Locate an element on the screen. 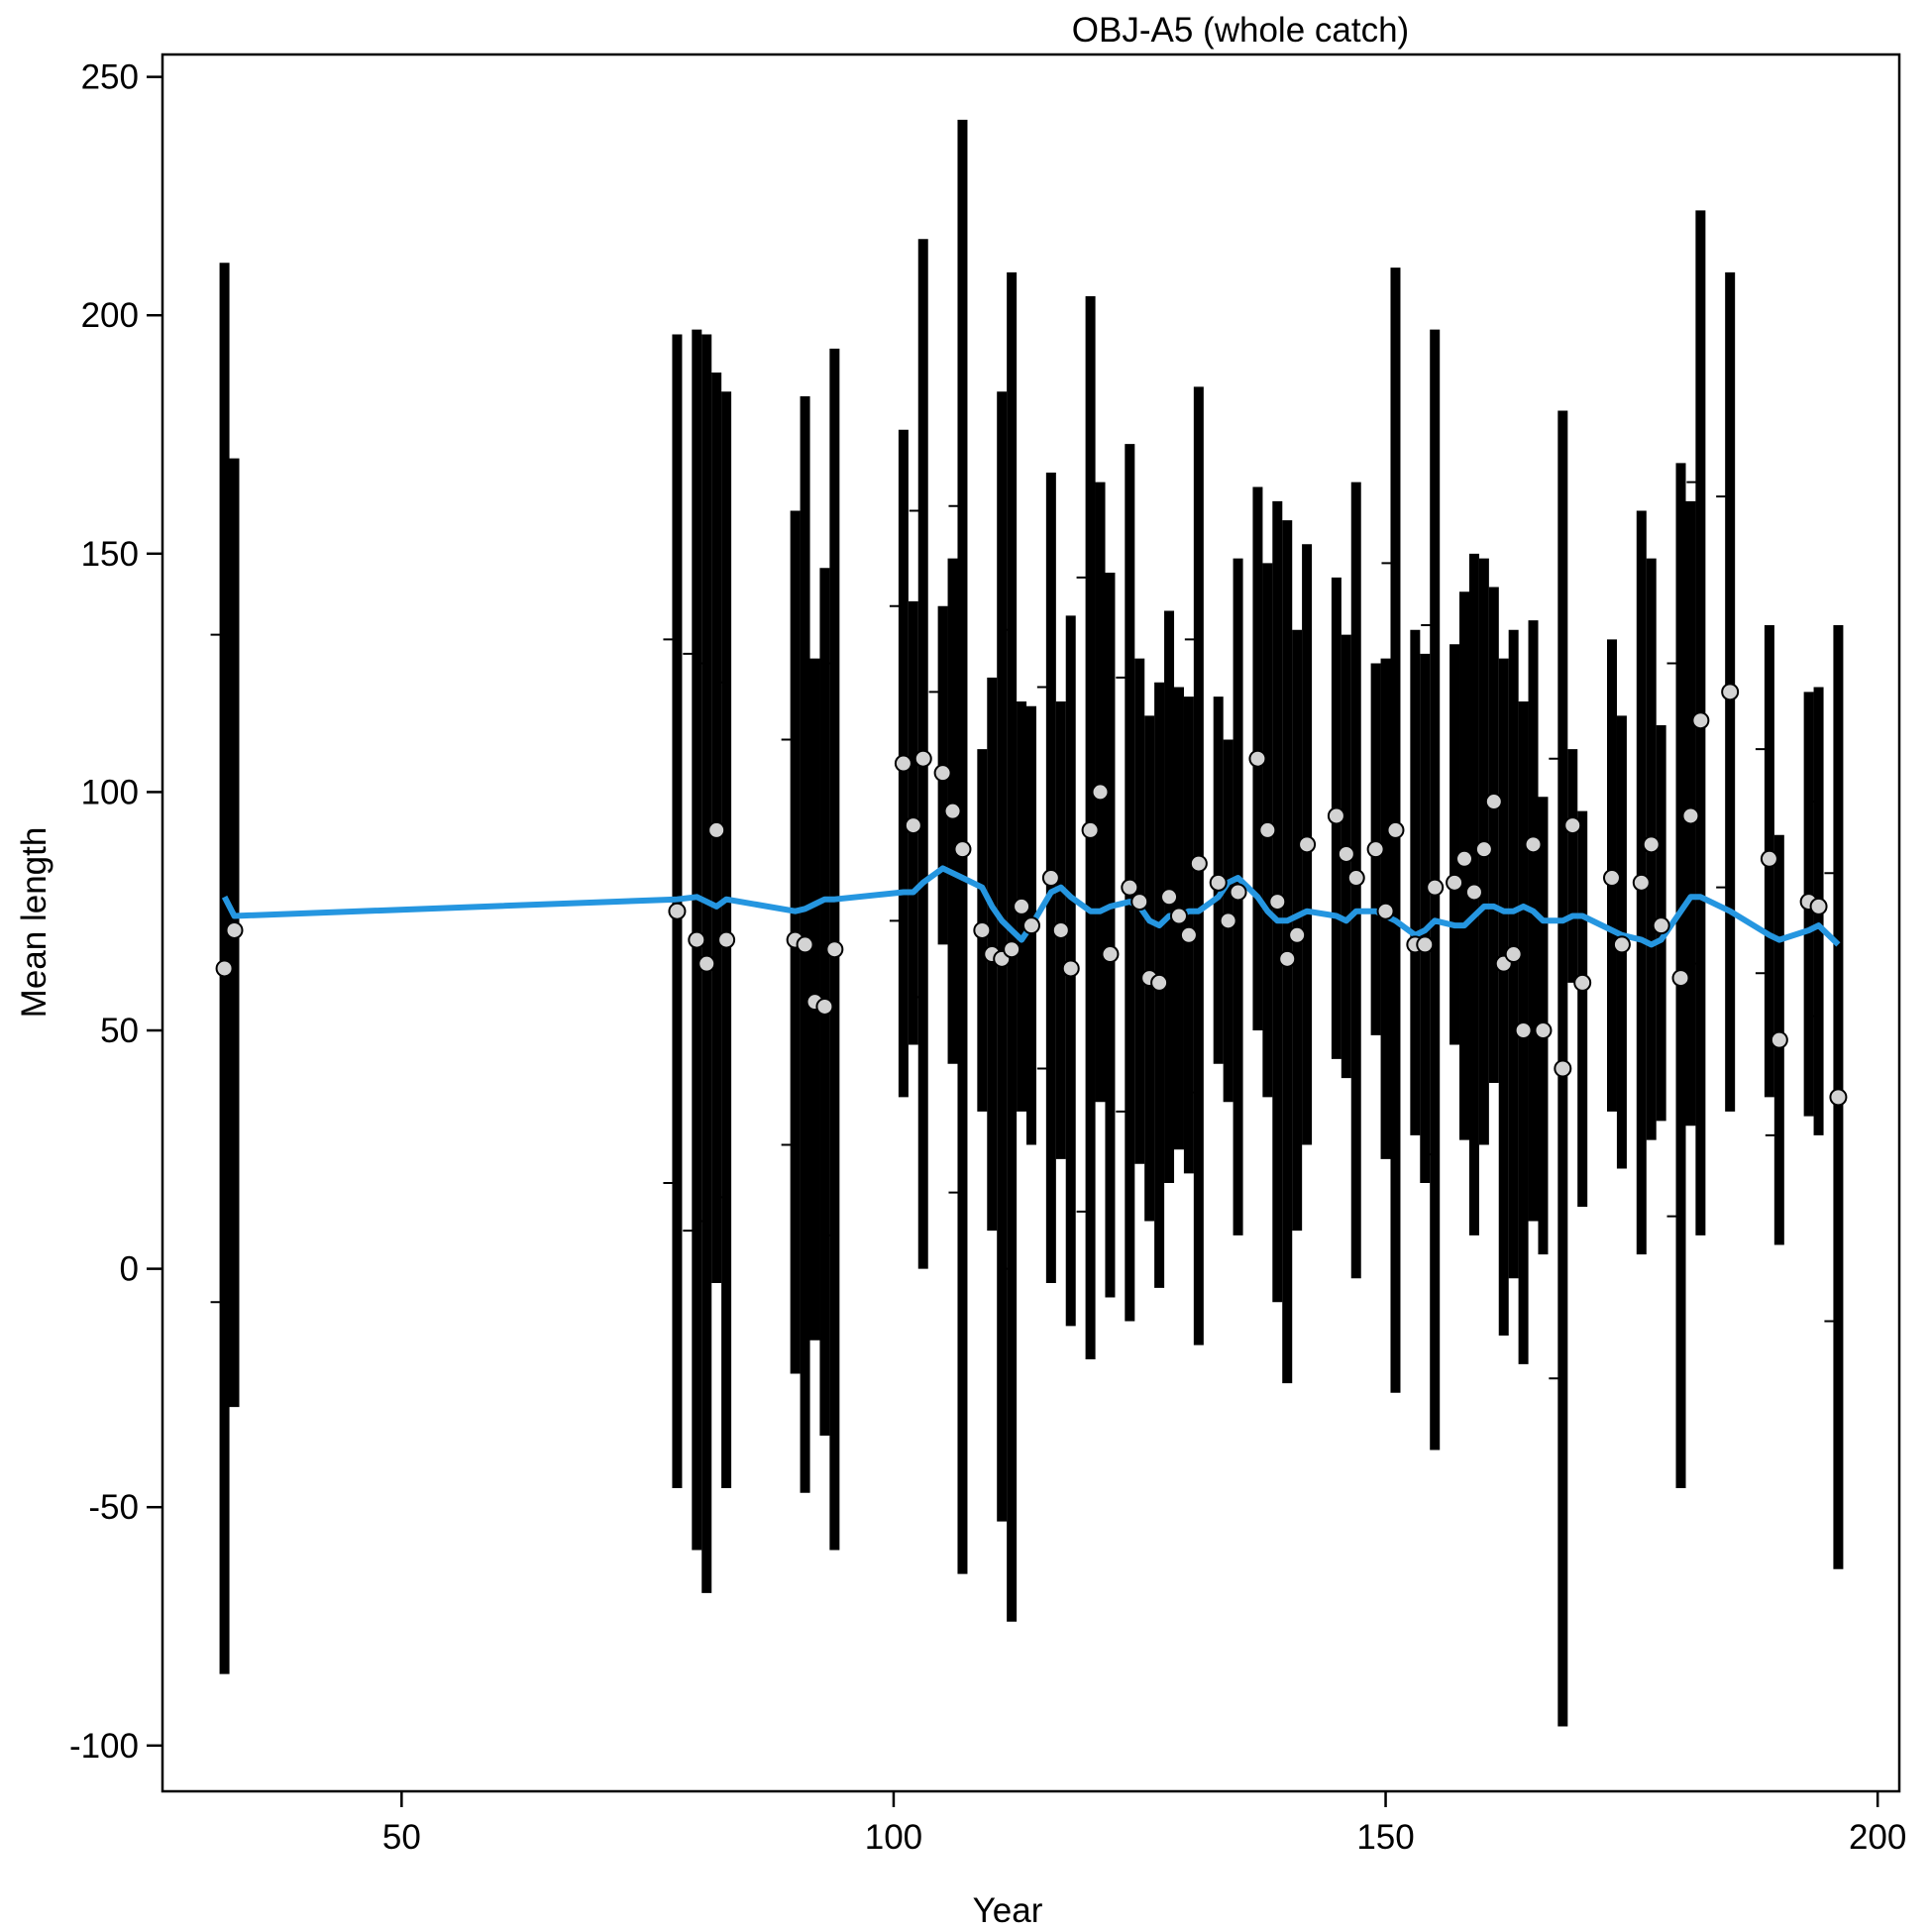  y-tick-label: 0 is located at coordinates (129, 1269).